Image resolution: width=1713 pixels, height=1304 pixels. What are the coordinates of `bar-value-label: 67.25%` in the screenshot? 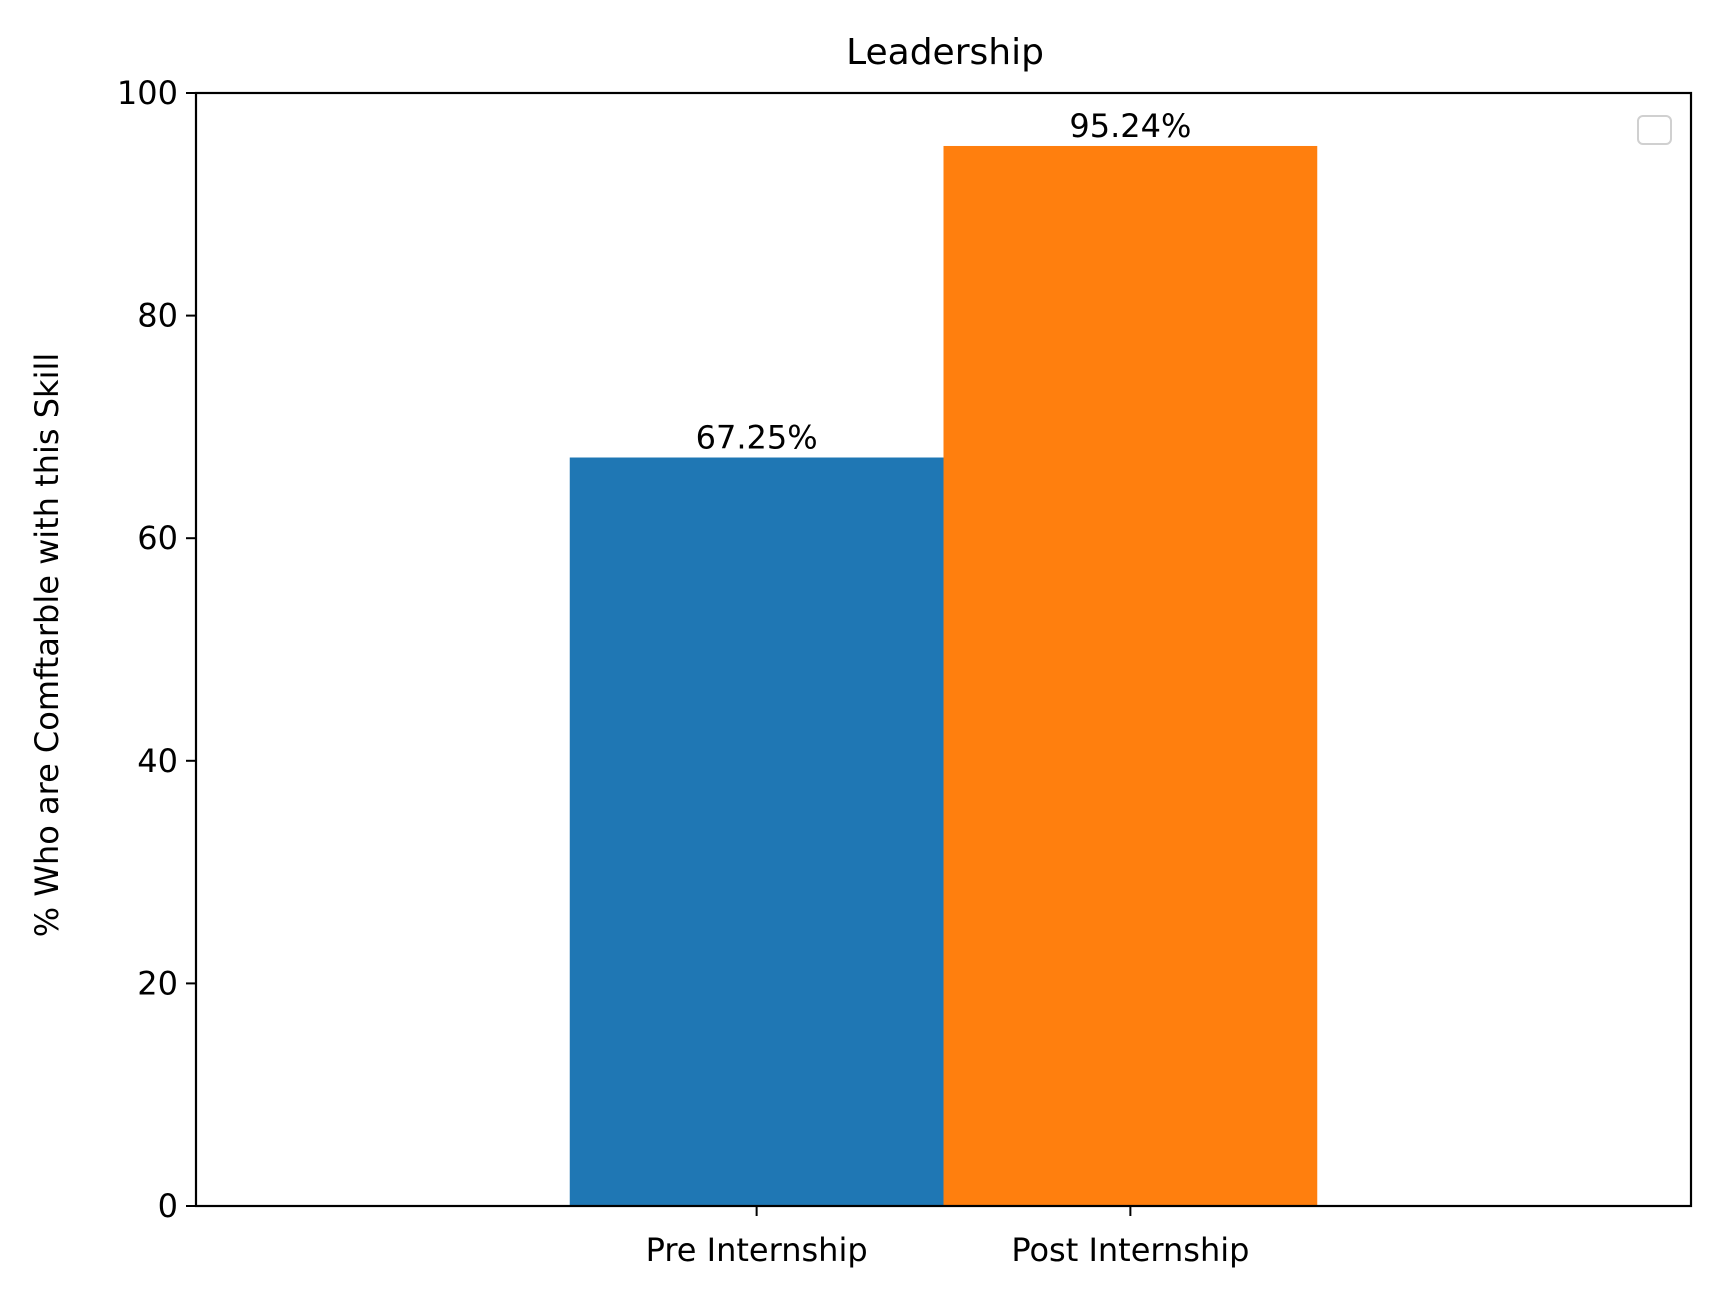 It's located at (757, 438).